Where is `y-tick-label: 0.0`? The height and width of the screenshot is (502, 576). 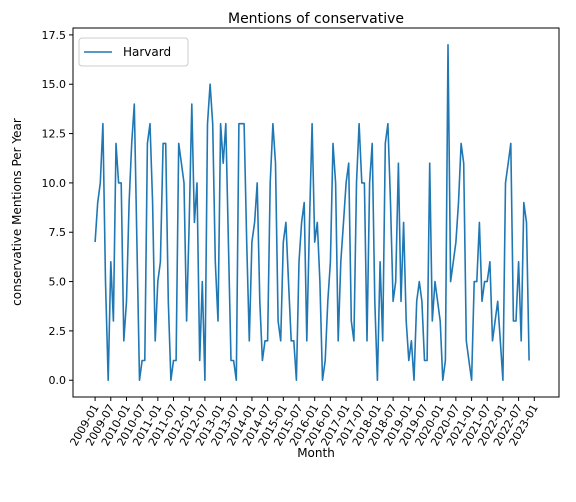 y-tick-label: 0.0 is located at coordinates (58, 380).